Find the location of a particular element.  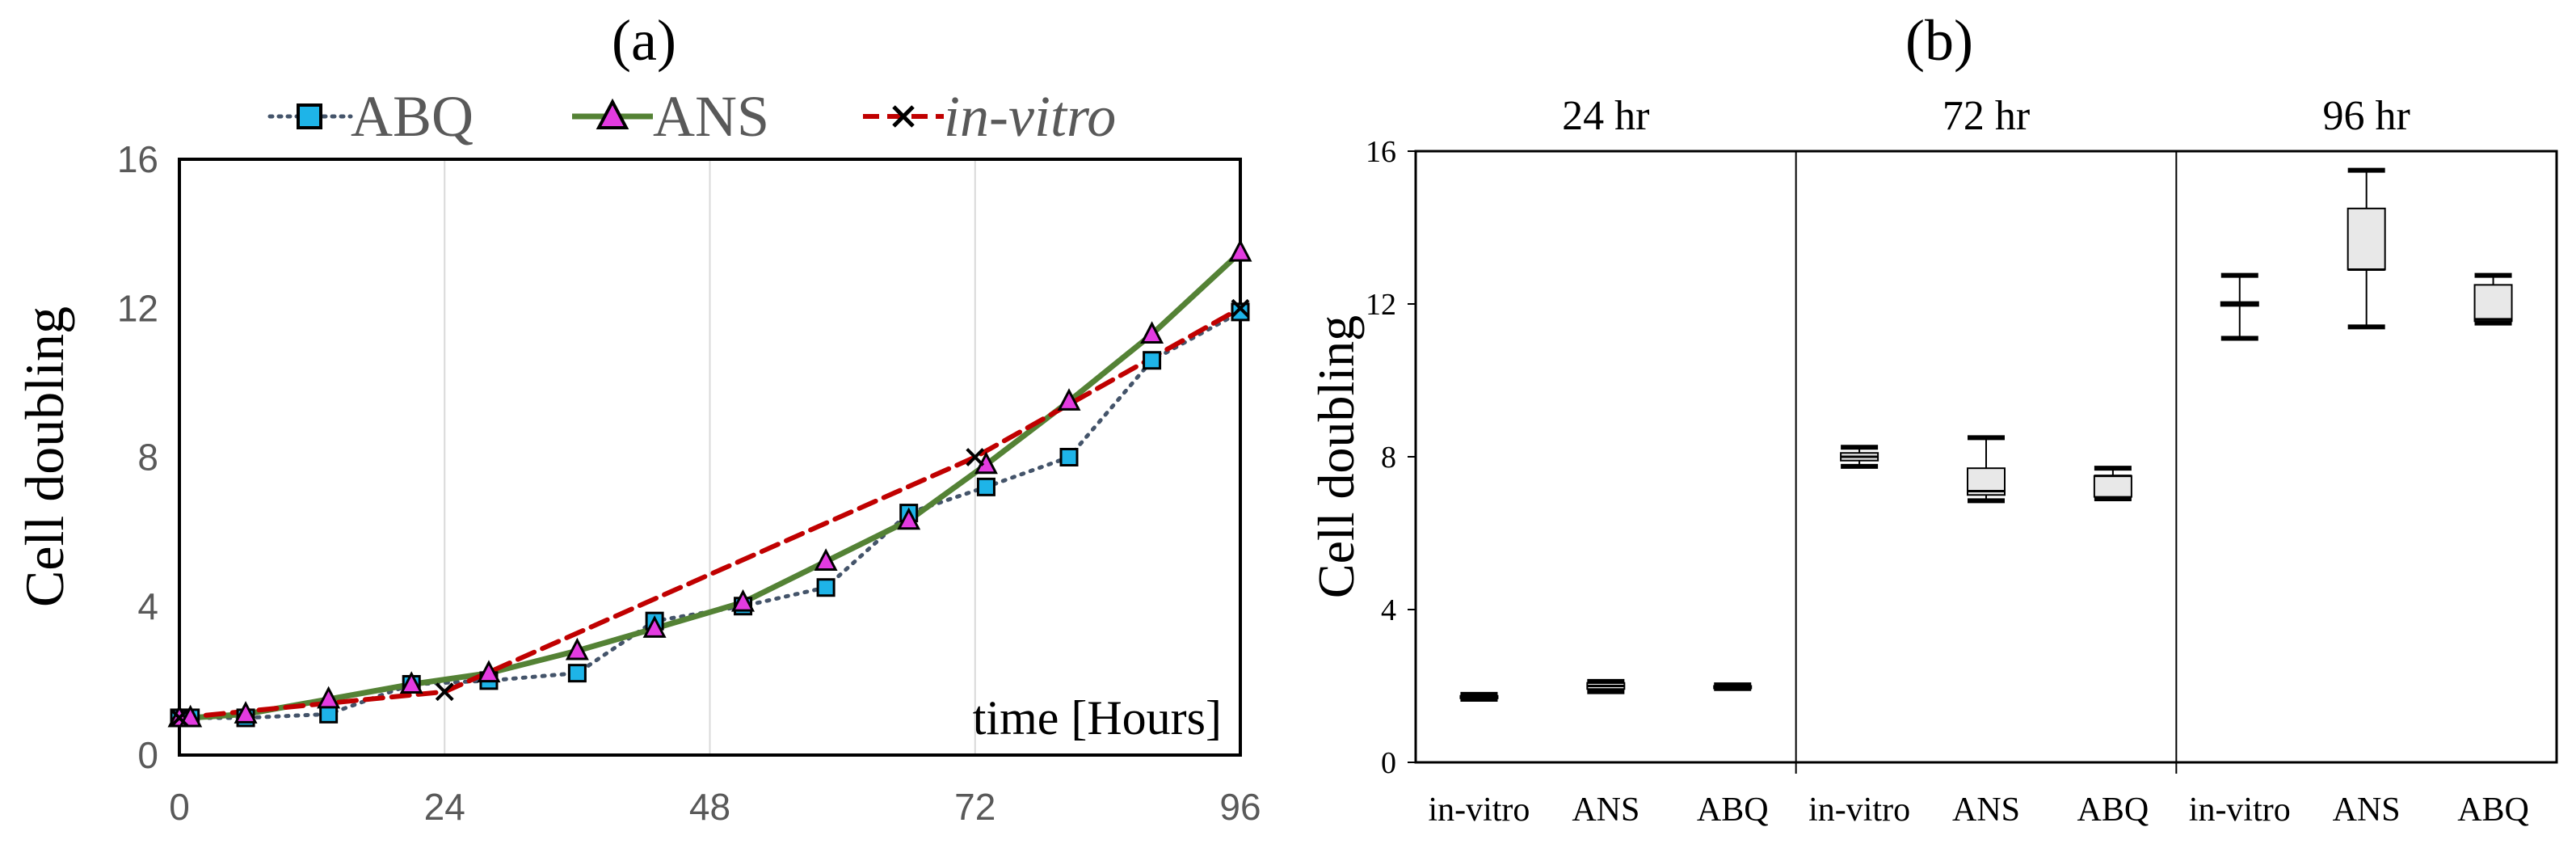

box-24hr-ABQ is located at coordinates (1733, 686).